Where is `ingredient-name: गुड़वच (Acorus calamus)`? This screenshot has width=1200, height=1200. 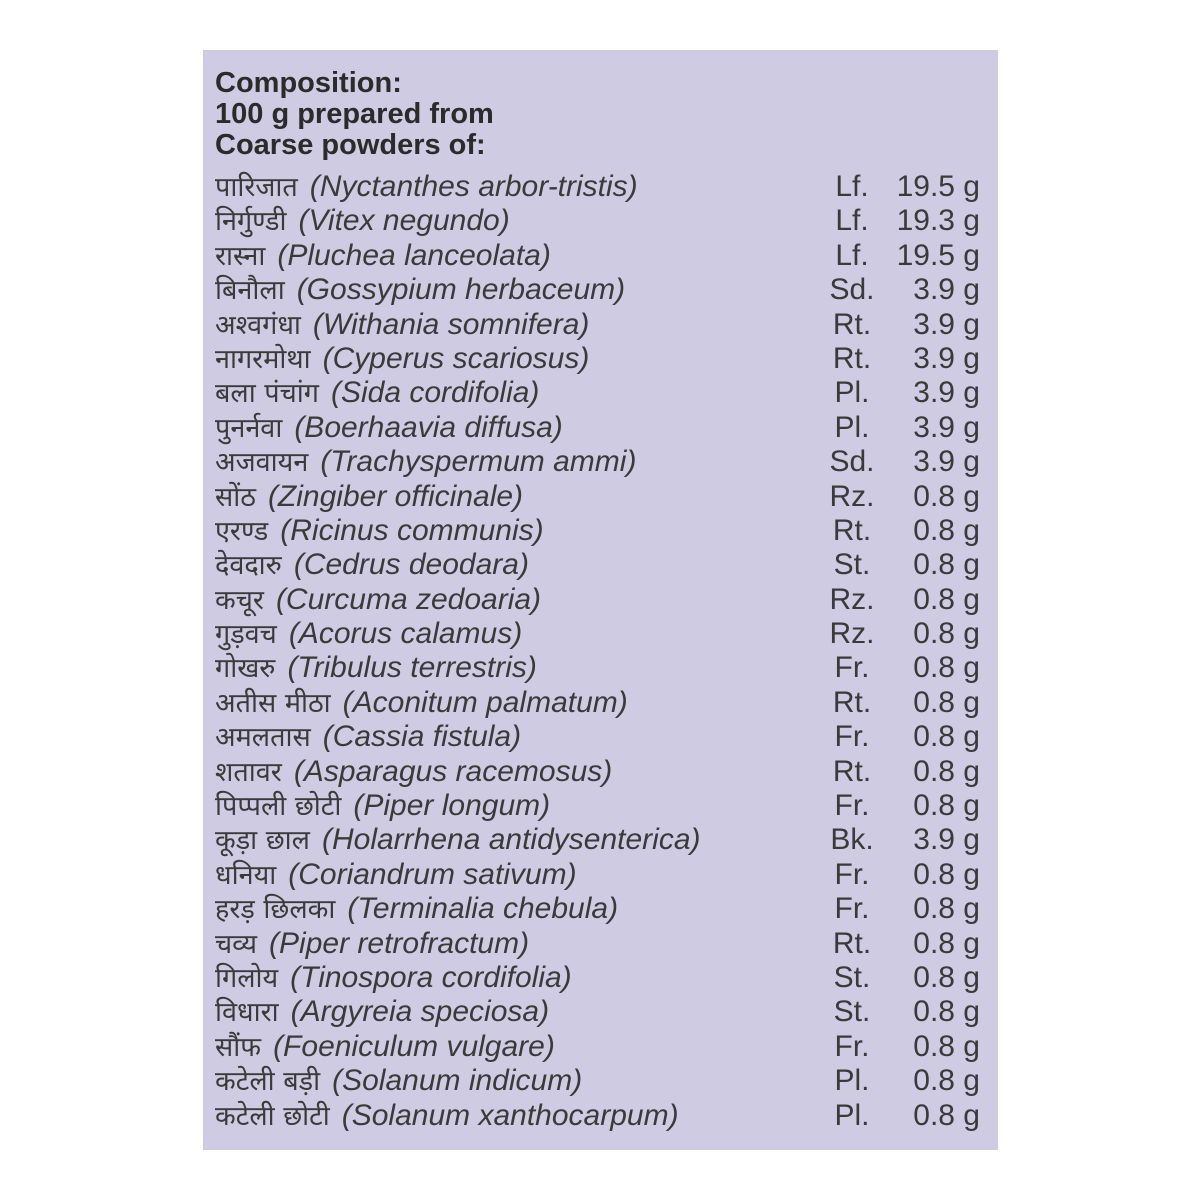
ingredient-name: गुड़वच (Acorus calamus) is located at coordinates (368, 634).